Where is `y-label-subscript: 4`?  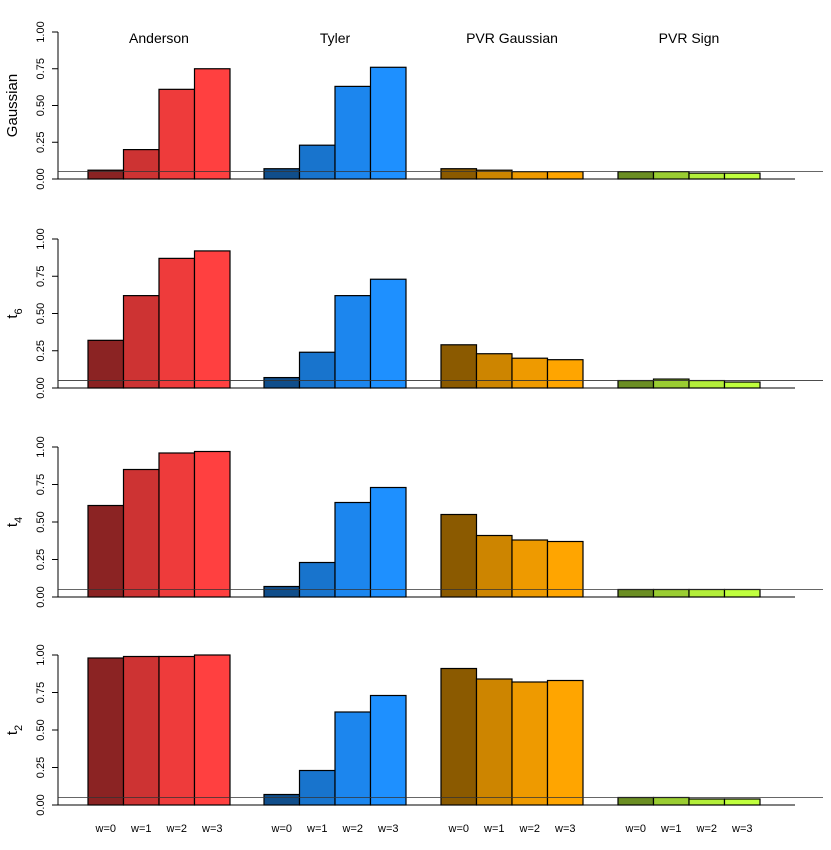
y-label-subscript: 4 is located at coordinates (19, 520).